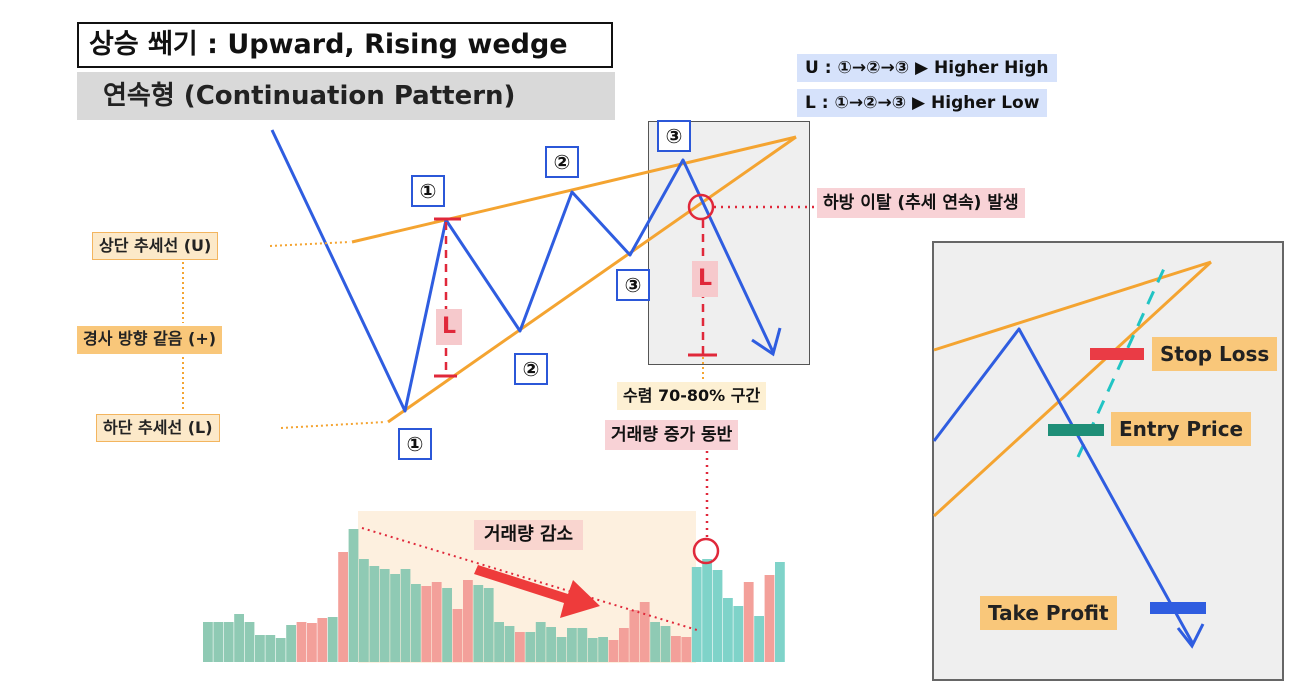  I want to click on convergence-label: 수렴 70-80% 구간, so click(692, 396).